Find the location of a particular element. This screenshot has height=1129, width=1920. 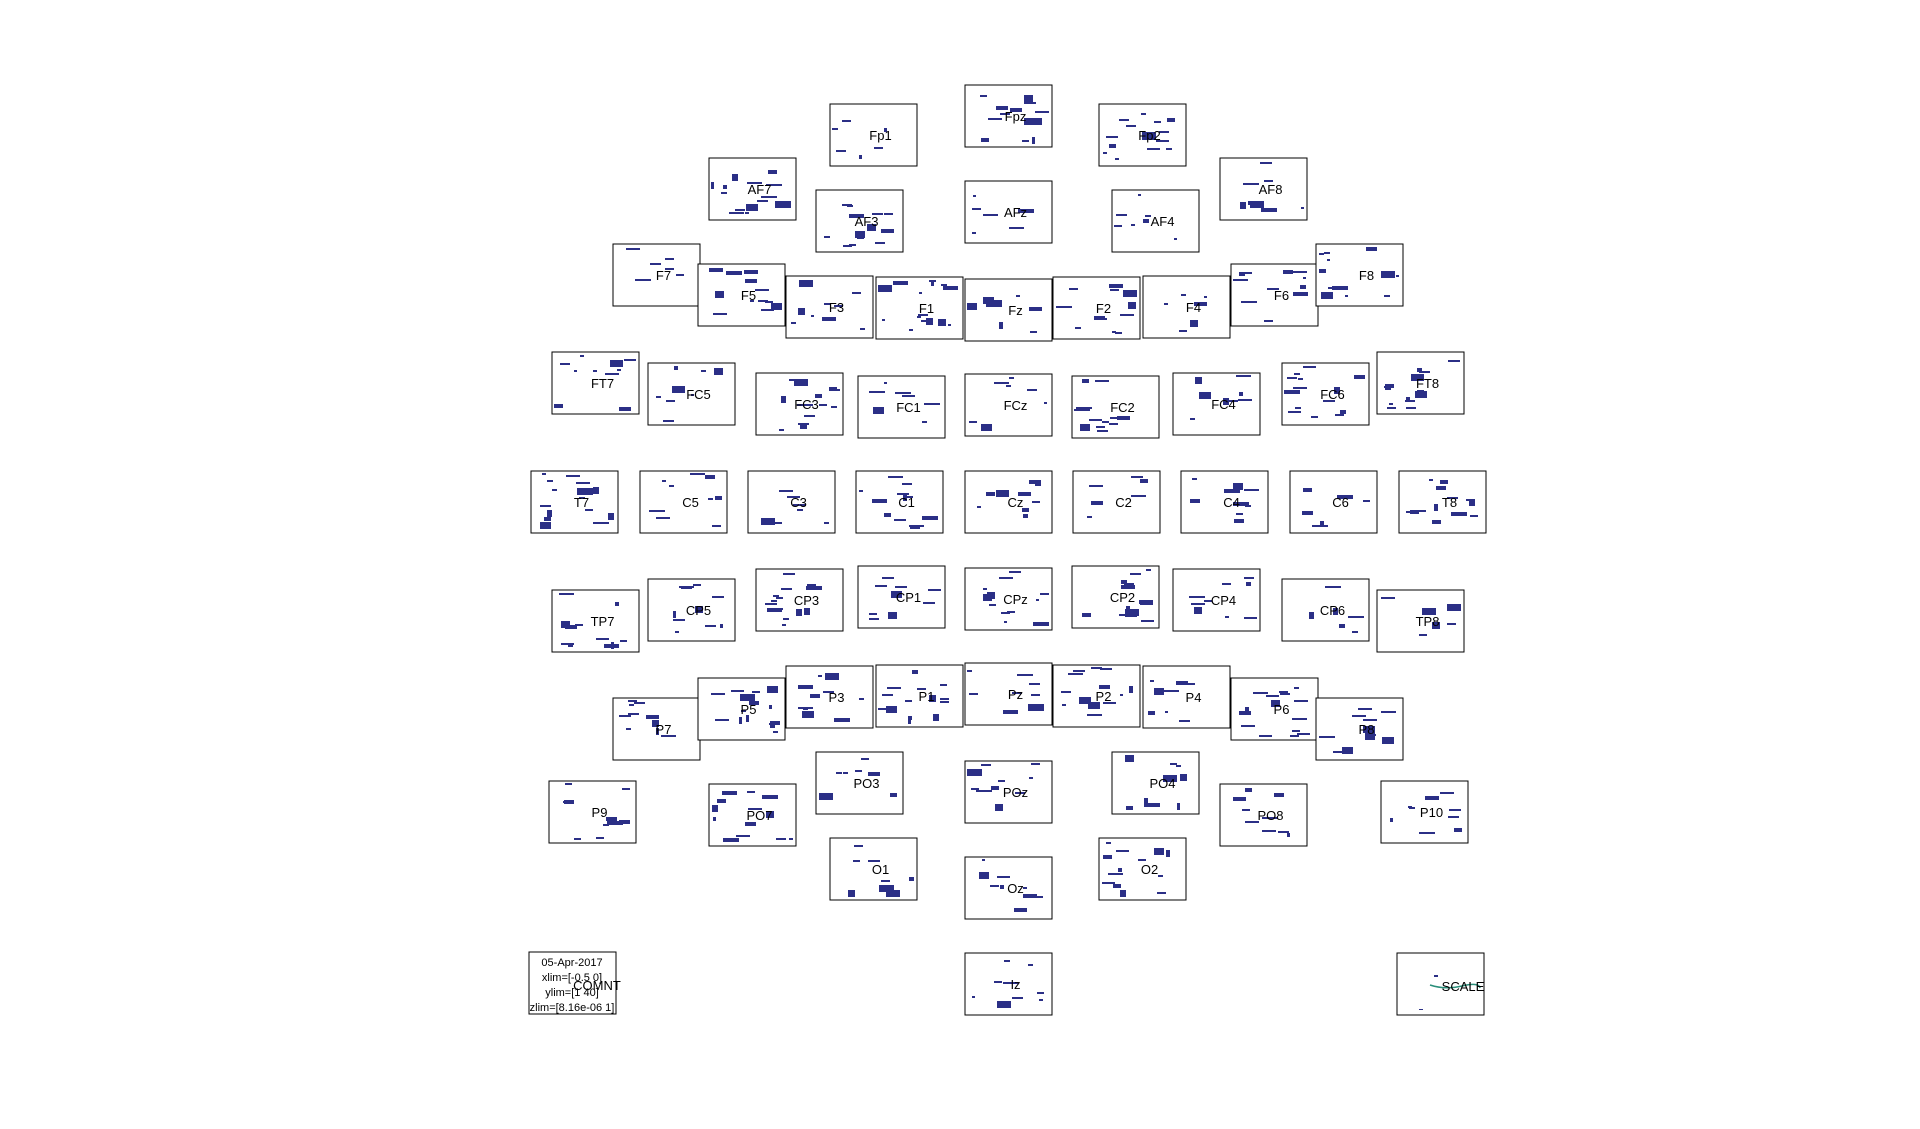

comment-xlim: xlim=[-0.5 0] is located at coordinates (572, 978).